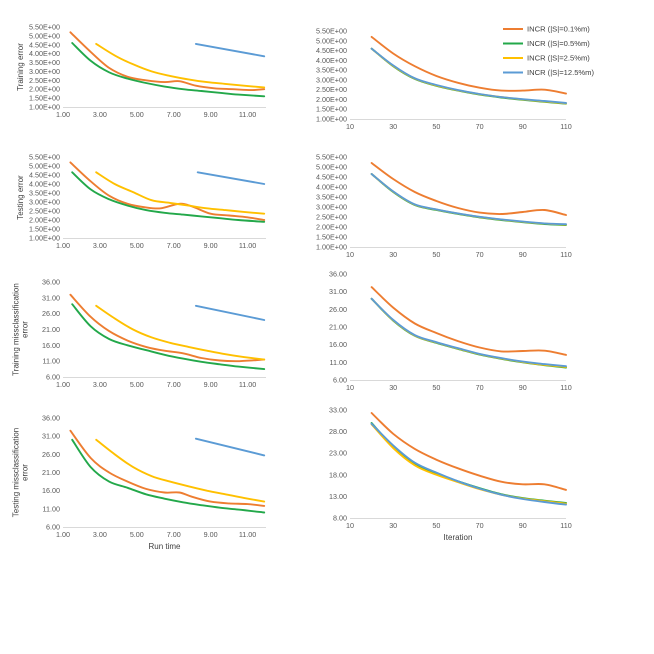 The height and width of the screenshot is (654, 654). What do you see at coordinates (338, 474) in the screenshot?
I see `y-tick-label: 18.00` at bounding box center [338, 474].